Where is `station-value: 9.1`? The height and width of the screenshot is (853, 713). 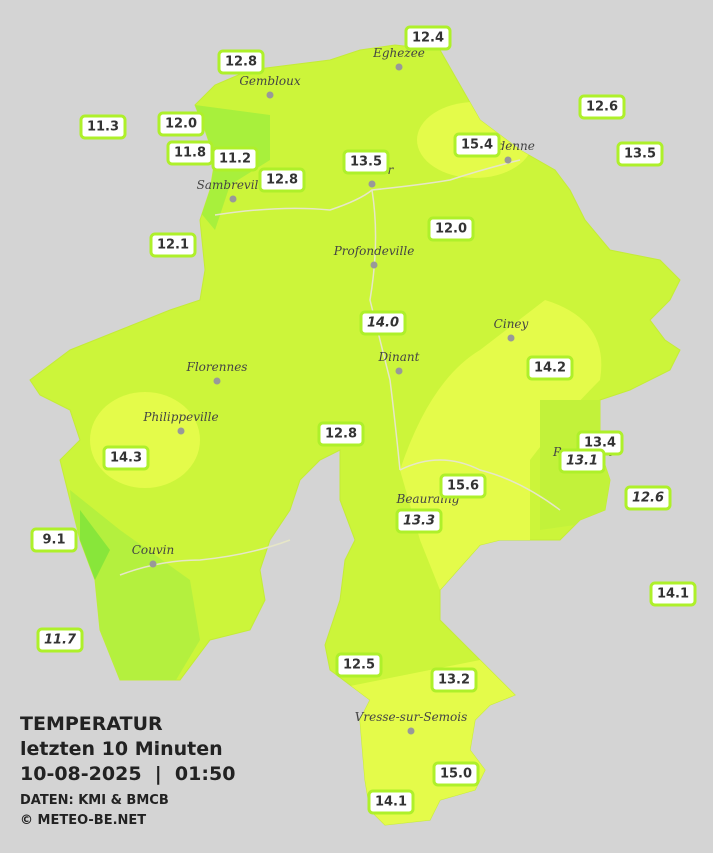 station-value: 9.1 is located at coordinates (53, 540).